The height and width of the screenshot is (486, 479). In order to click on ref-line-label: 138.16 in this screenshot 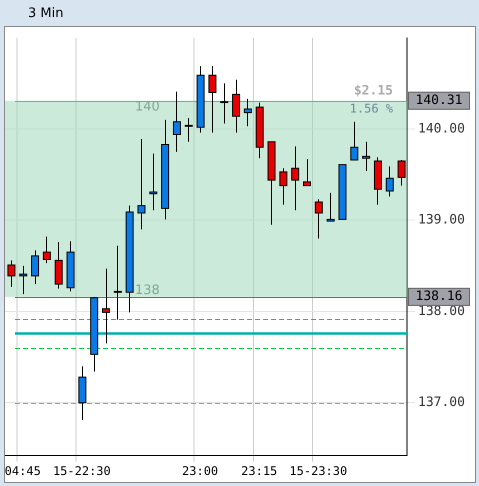, I will do `click(439, 296)`.